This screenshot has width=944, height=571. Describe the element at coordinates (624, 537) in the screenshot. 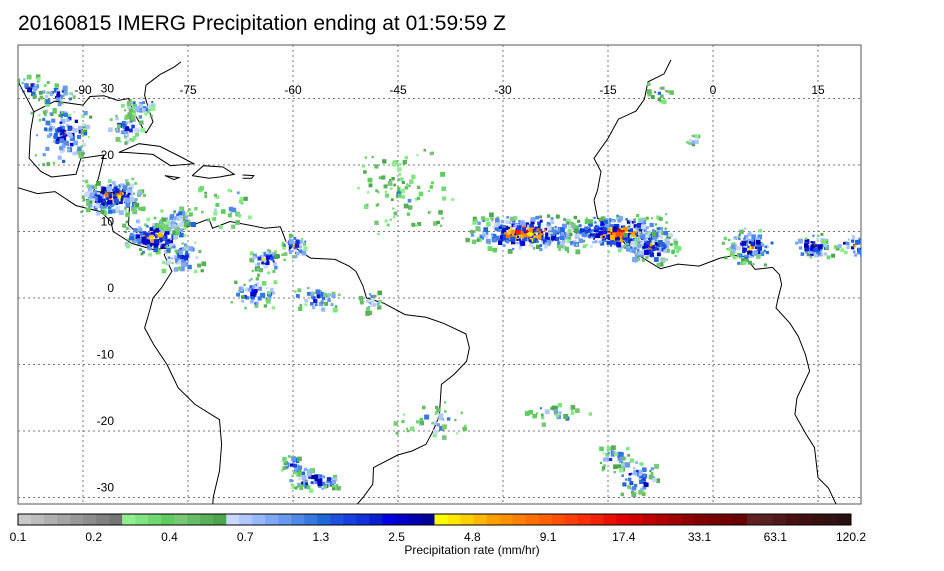

I see `colorbar-tick-label: 17.4` at that location.